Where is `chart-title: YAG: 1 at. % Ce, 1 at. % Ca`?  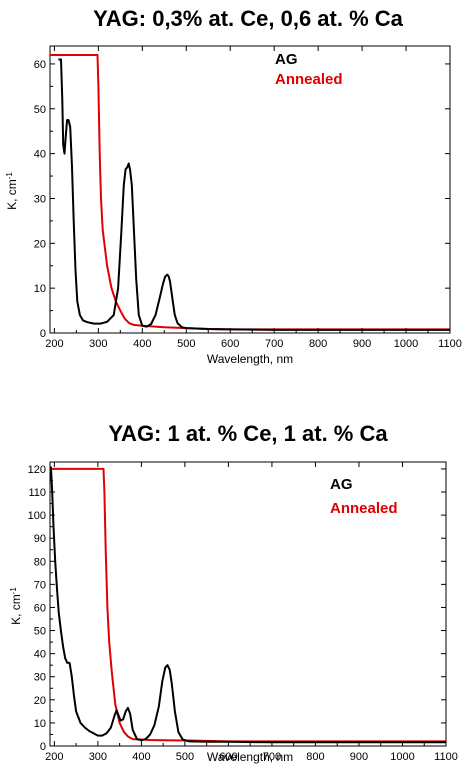 chart-title: YAG: 1 at. % Ce, 1 at. % Ca is located at coordinates (248, 433).